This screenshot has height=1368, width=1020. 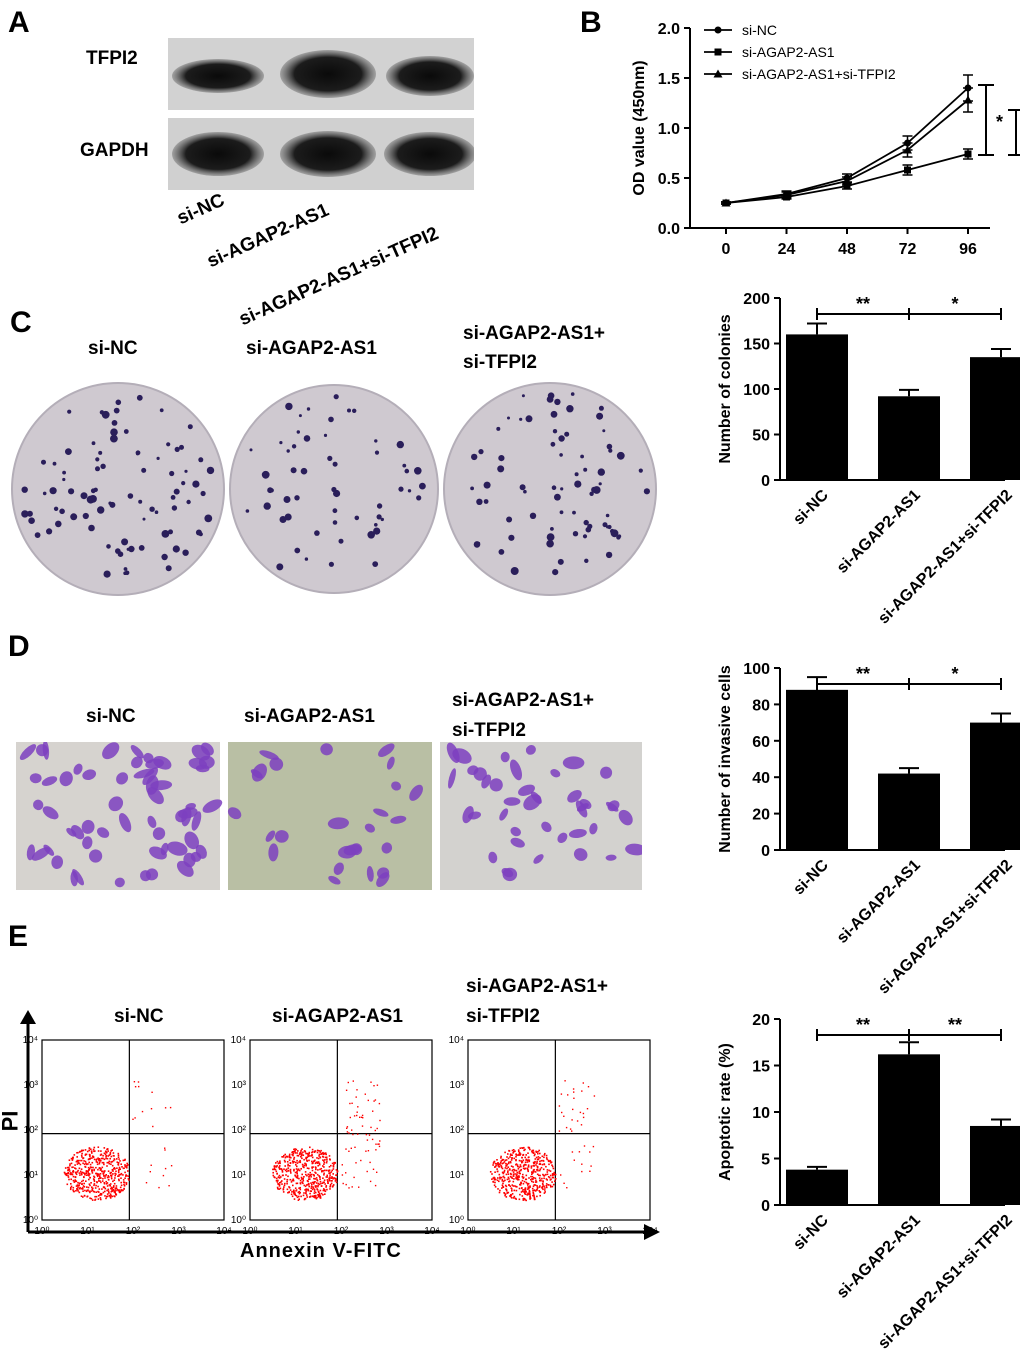 I want to click on flow-xtick-label: 10², so click(x=341, y=1231).